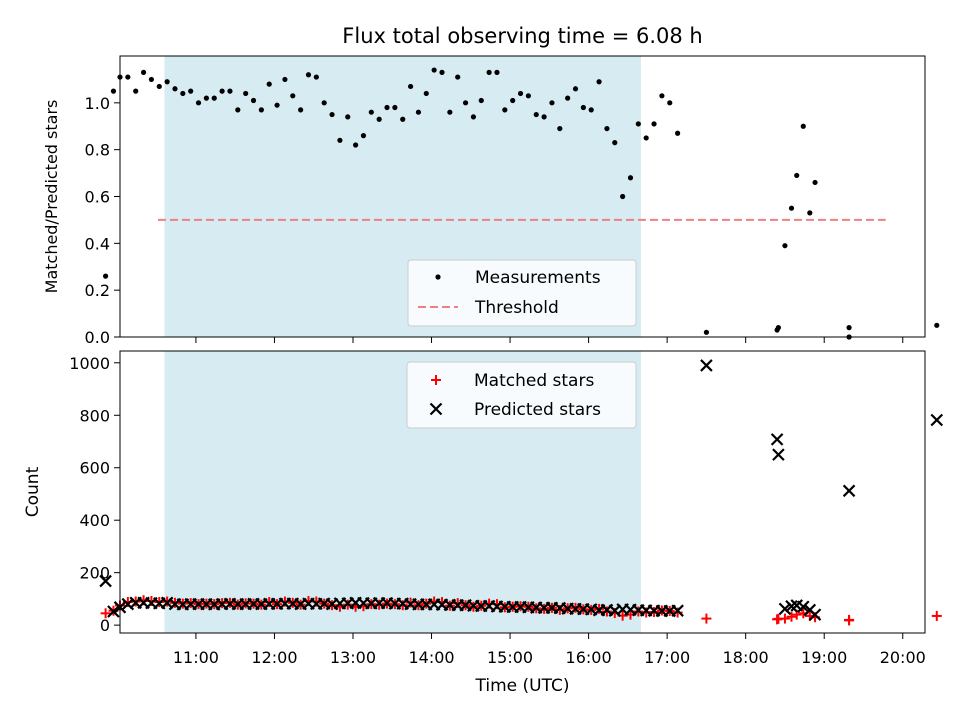 The width and height of the screenshot is (960, 720). Describe the element at coordinates (97, 243) in the screenshot. I see `y-tick-label: 0.4` at that location.